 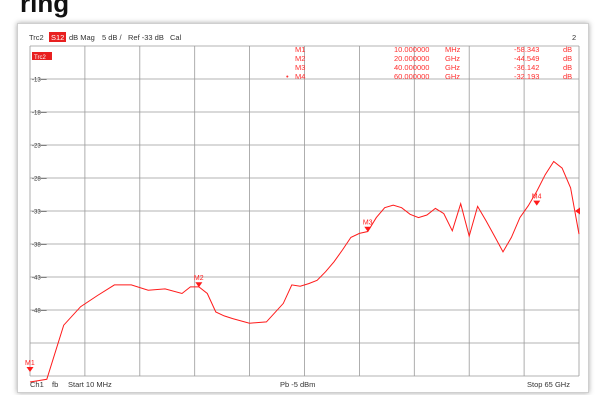 I want to click on marker-flag-label: M1, so click(x=30, y=363).